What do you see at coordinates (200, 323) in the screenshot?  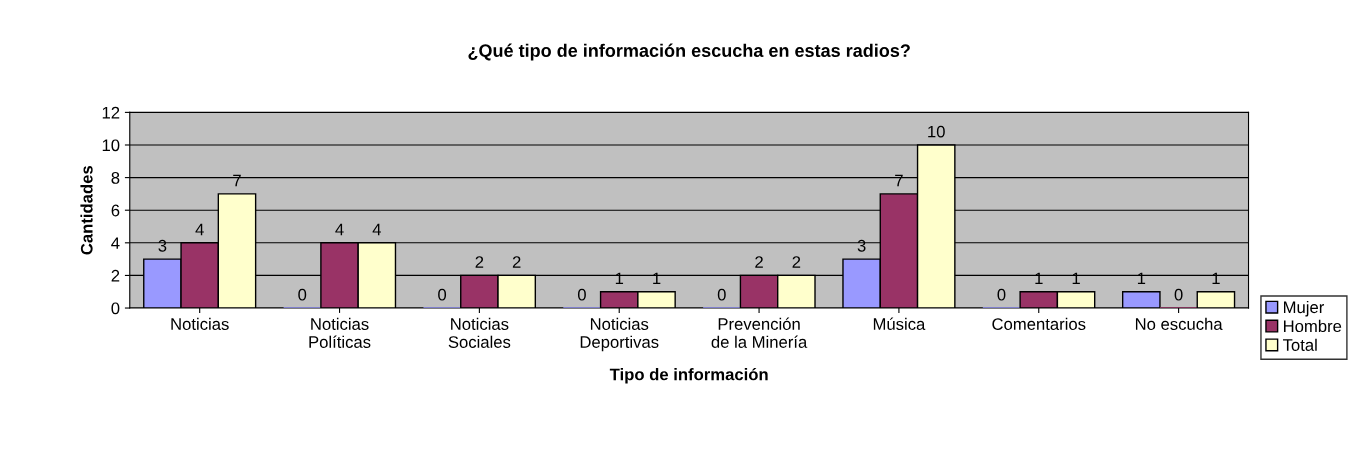 I see `x-tick-label: Noticias` at bounding box center [200, 323].